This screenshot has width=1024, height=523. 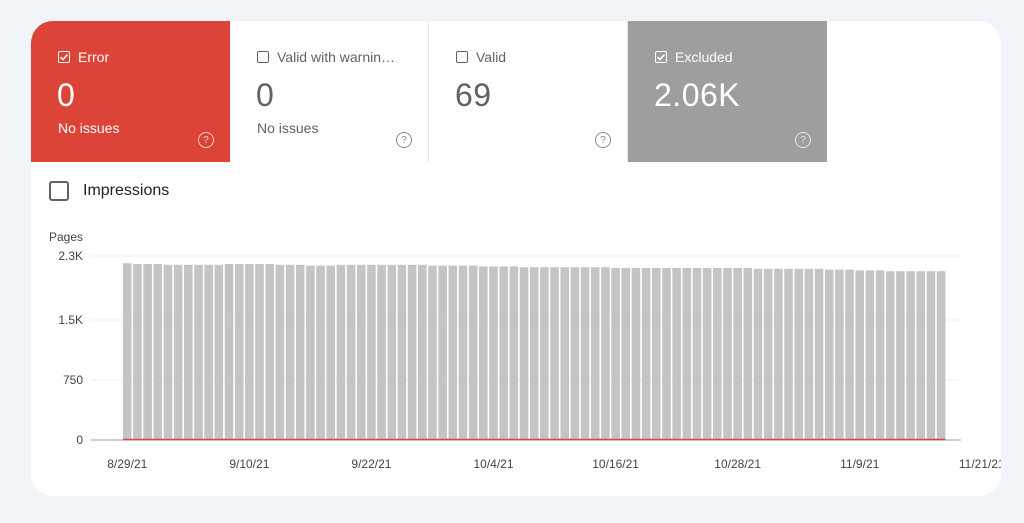 I want to click on impressions-toggle: Impressions, so click(x=109, y=191).